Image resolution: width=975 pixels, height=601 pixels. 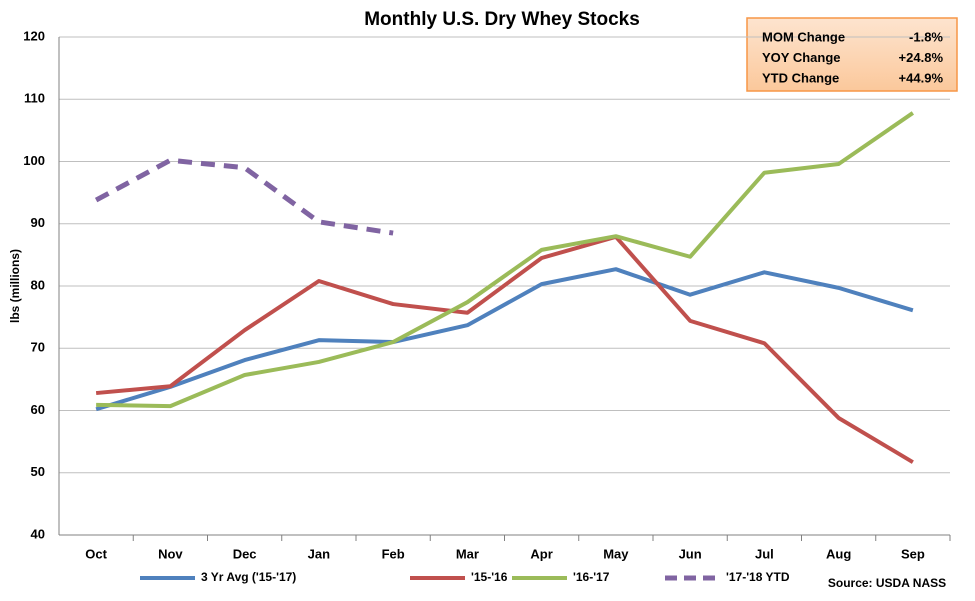 What do you see at coordinates (764, 553) in the screenshot?
I see `x-tick-label: Jul` at bounding box center [764, 553].